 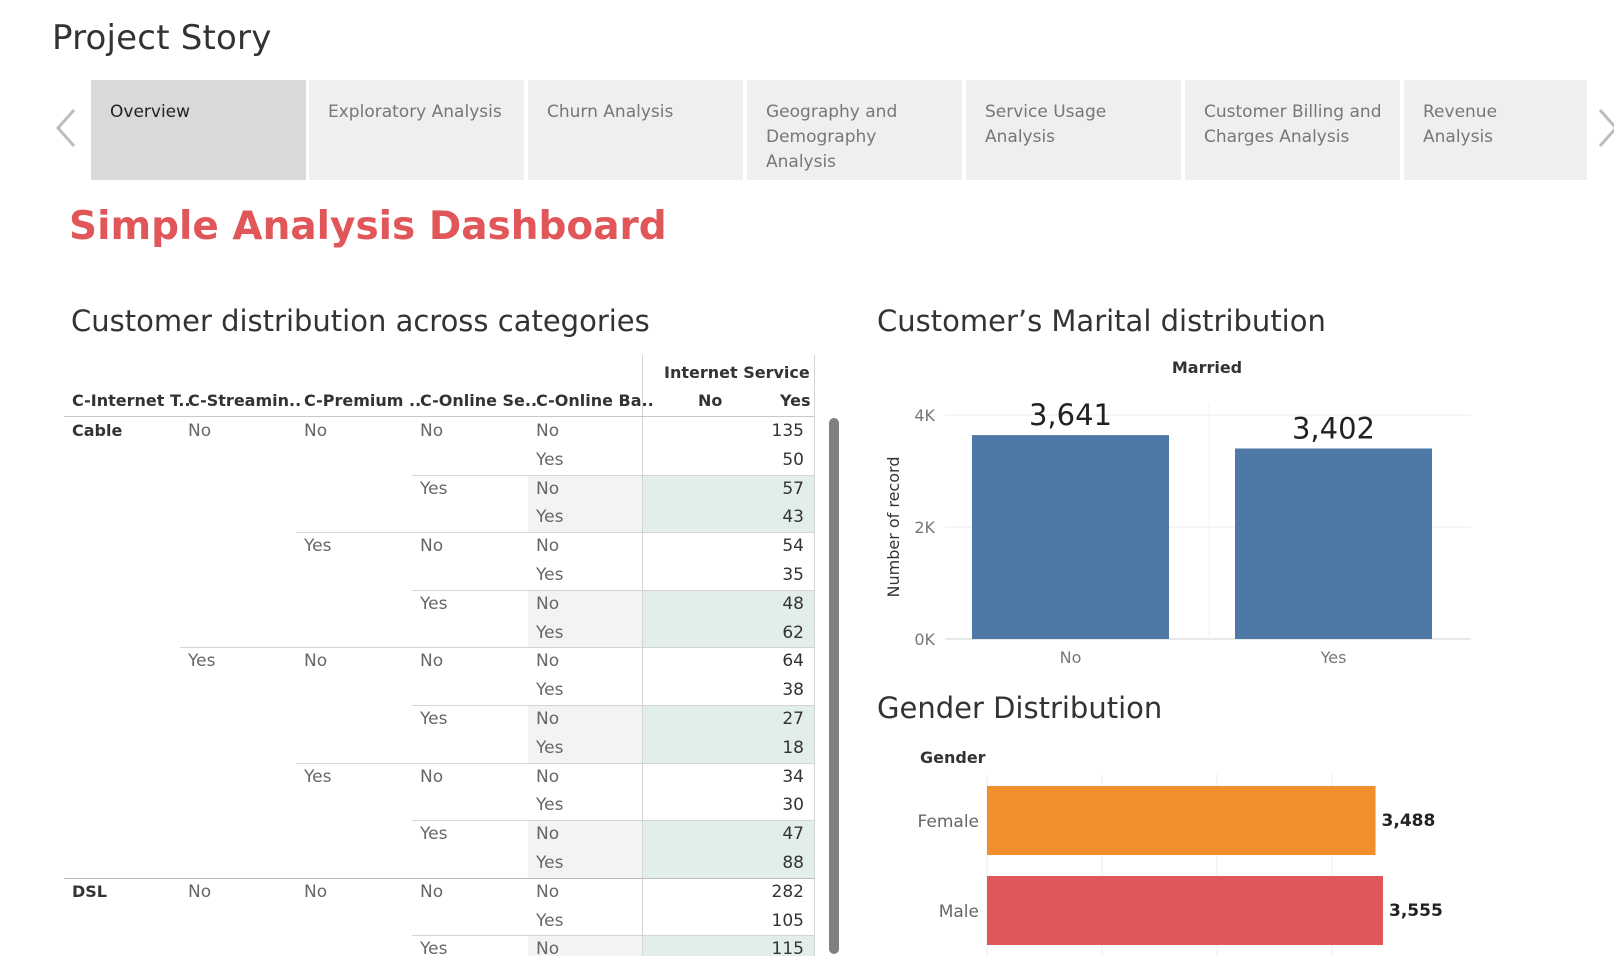 I want to click on table-value-cell: 34, so click(x=793, y=776).